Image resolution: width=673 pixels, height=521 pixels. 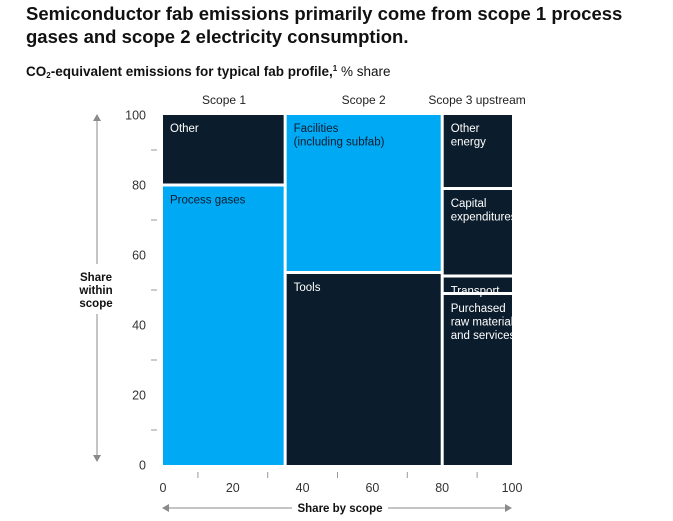 I want to click on y-tick-label: 80, so click(x=139, y=186).